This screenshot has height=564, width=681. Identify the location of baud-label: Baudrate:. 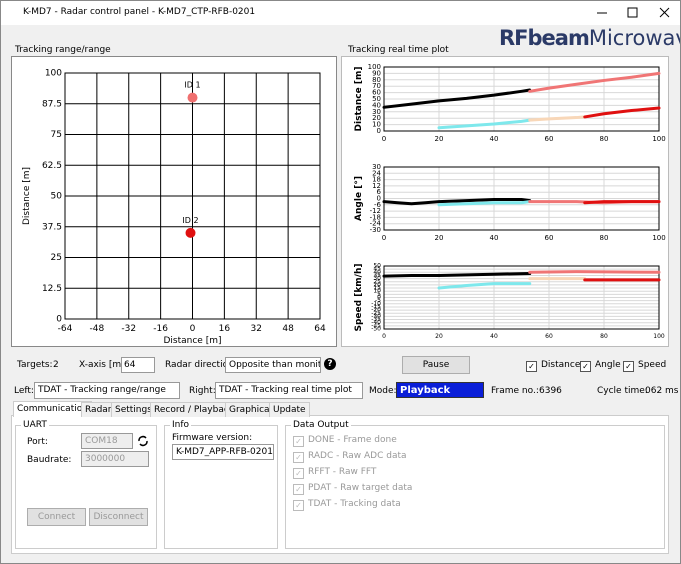
(49, 460).